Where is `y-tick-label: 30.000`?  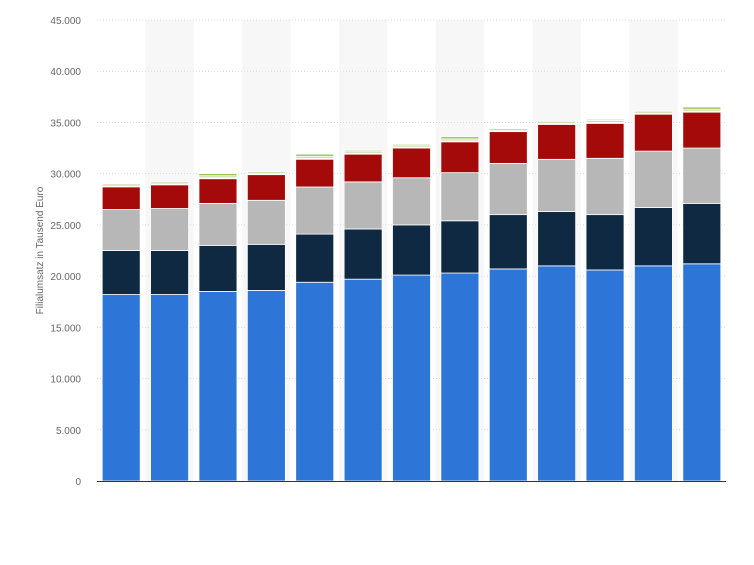
y-tick-label: 30.000 is located at coordinates (65, 175).